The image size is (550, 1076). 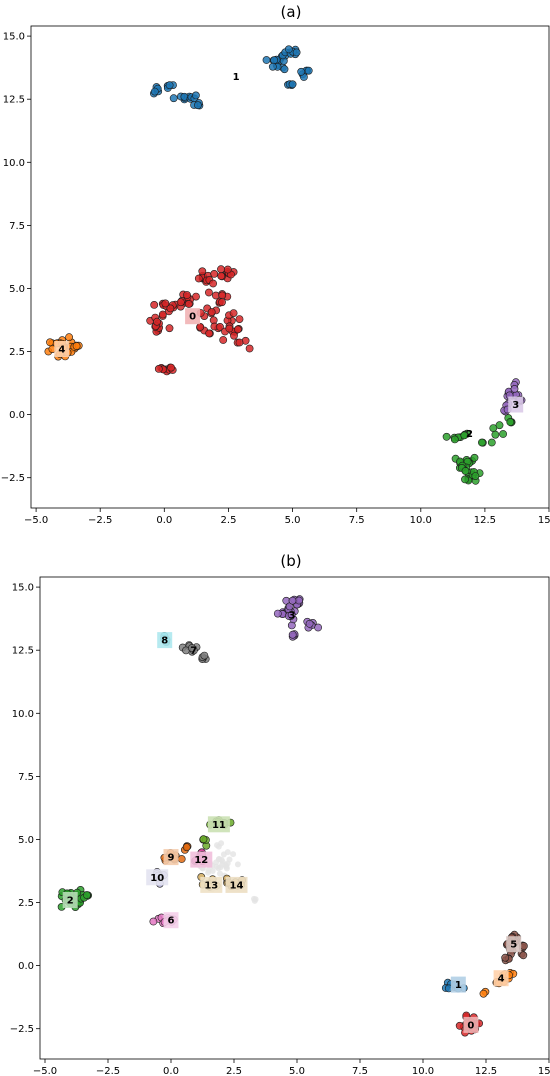 What do you see at coordinates (157, 877) in the screenshot?
I see `panel-b-cluster-10-label-box` at bounding box center [157, 877].